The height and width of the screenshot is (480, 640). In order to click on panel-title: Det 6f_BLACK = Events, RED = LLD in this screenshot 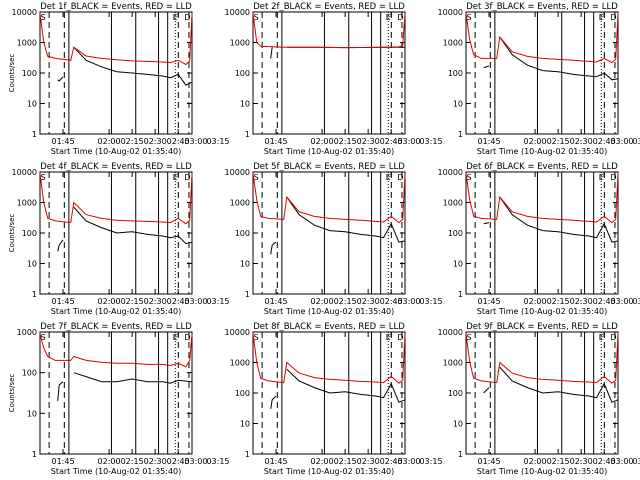, I will do `click(542, 167)`.